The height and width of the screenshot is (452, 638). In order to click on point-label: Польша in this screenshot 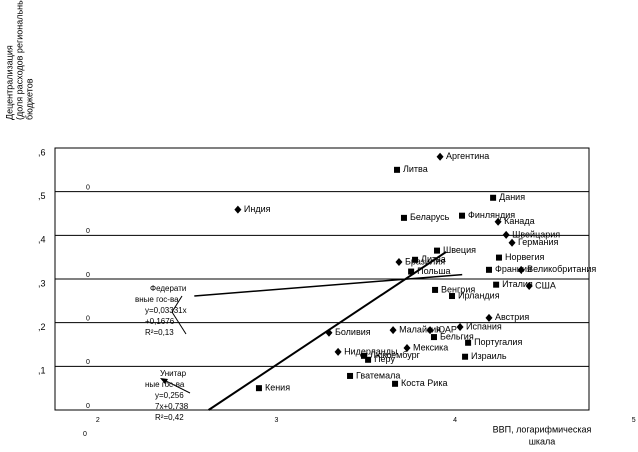, I will do `click(433, 271)`.